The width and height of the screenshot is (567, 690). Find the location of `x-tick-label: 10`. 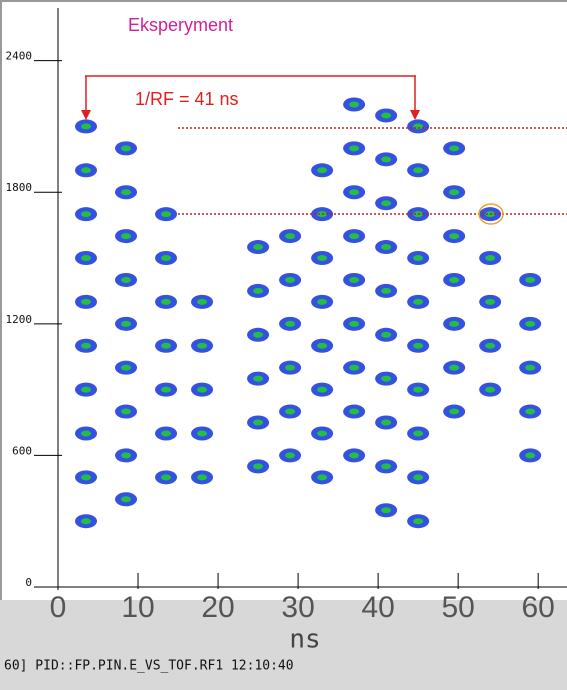

x-tick-label: 10 is located at coordinates (137, 607).